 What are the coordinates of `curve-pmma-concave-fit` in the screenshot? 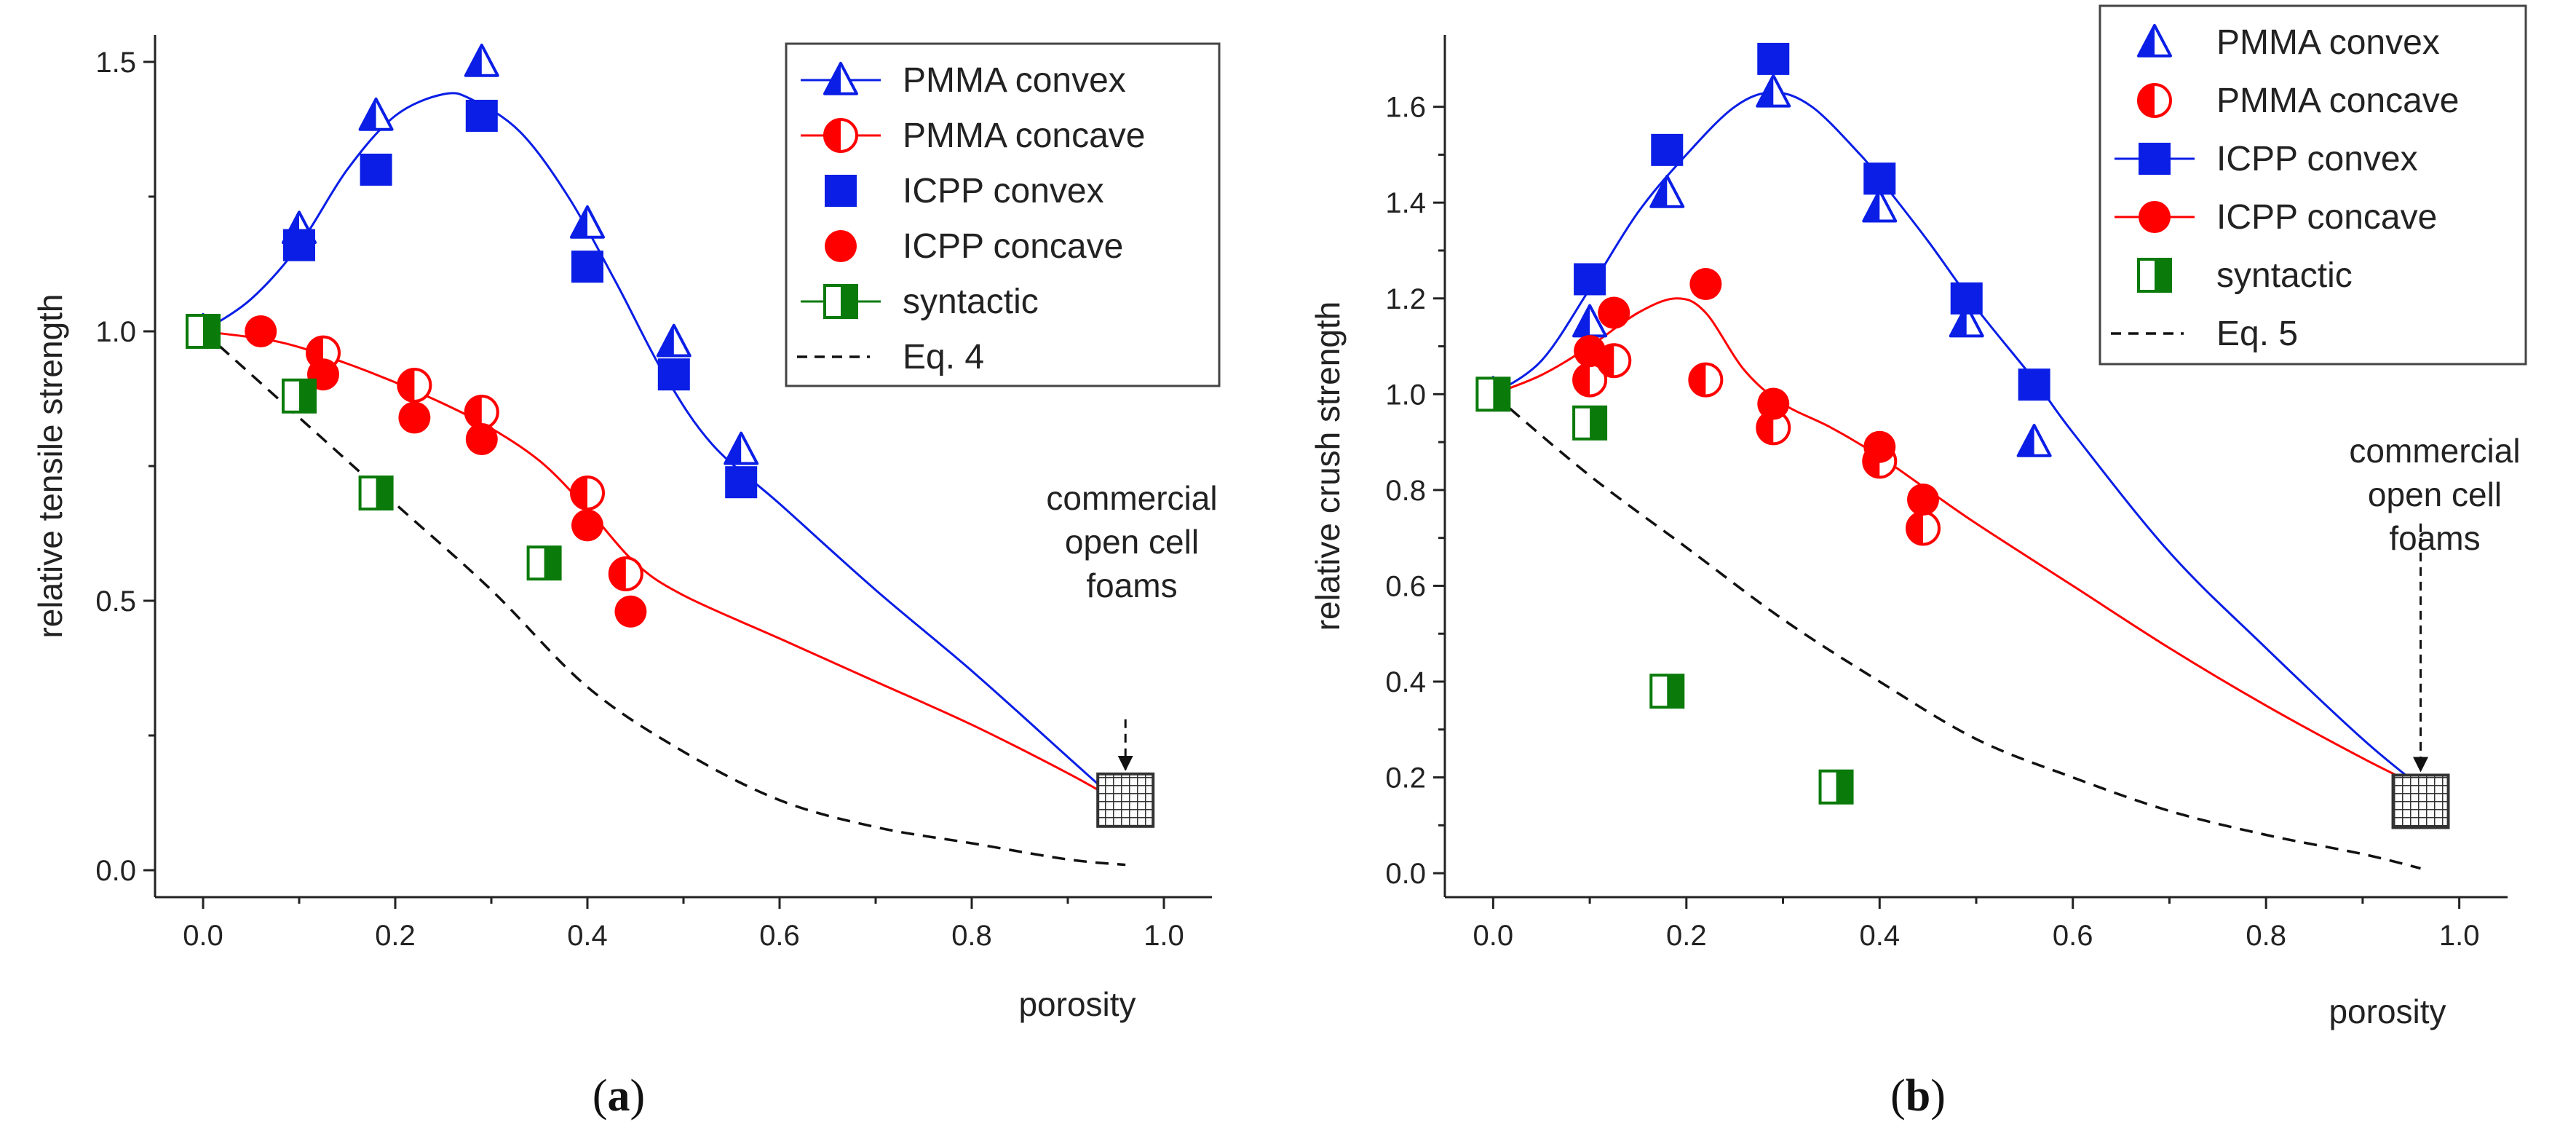 It's located at (659, 566).